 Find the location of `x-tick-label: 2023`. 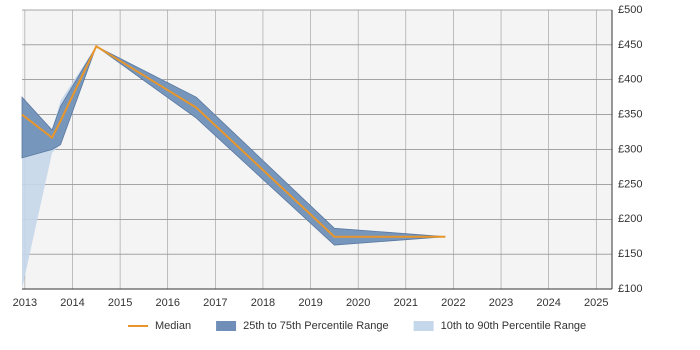

x-tick-label: 2023 is located at coordinates (501, 303).